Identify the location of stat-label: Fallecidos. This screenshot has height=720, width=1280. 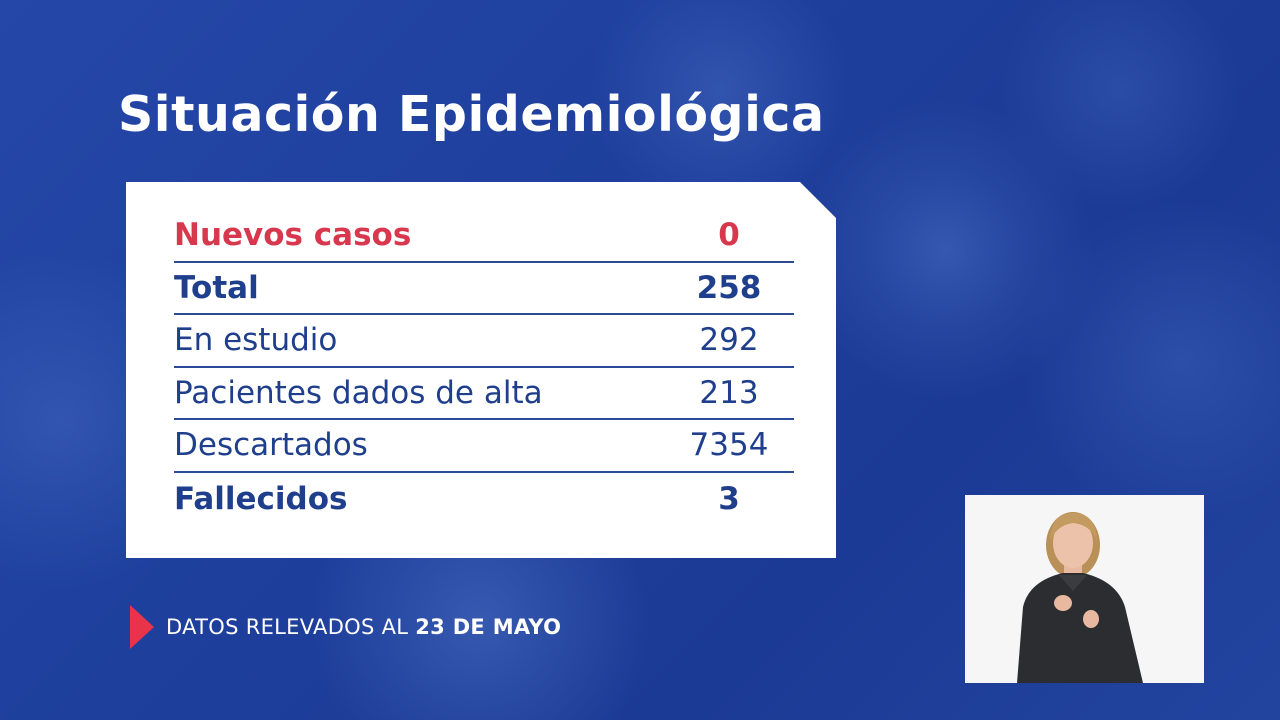
(261, 498).